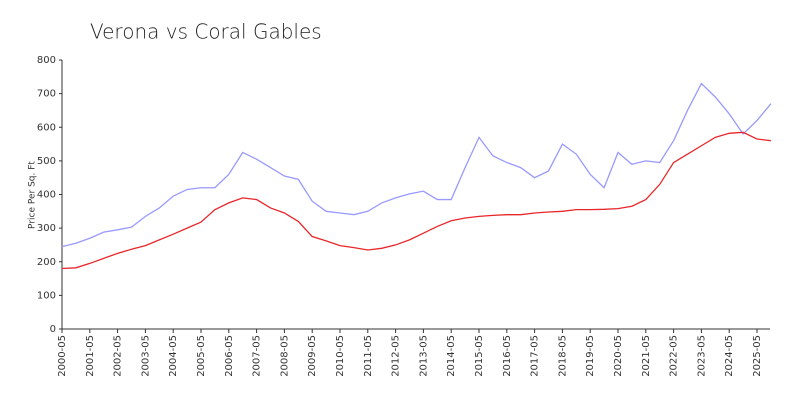 The height and width of the screenshot is (400, 800). Describe the element at coordinates (284, 356) in the screenshot. I see `x-tick-label: 2008-05` at that location.